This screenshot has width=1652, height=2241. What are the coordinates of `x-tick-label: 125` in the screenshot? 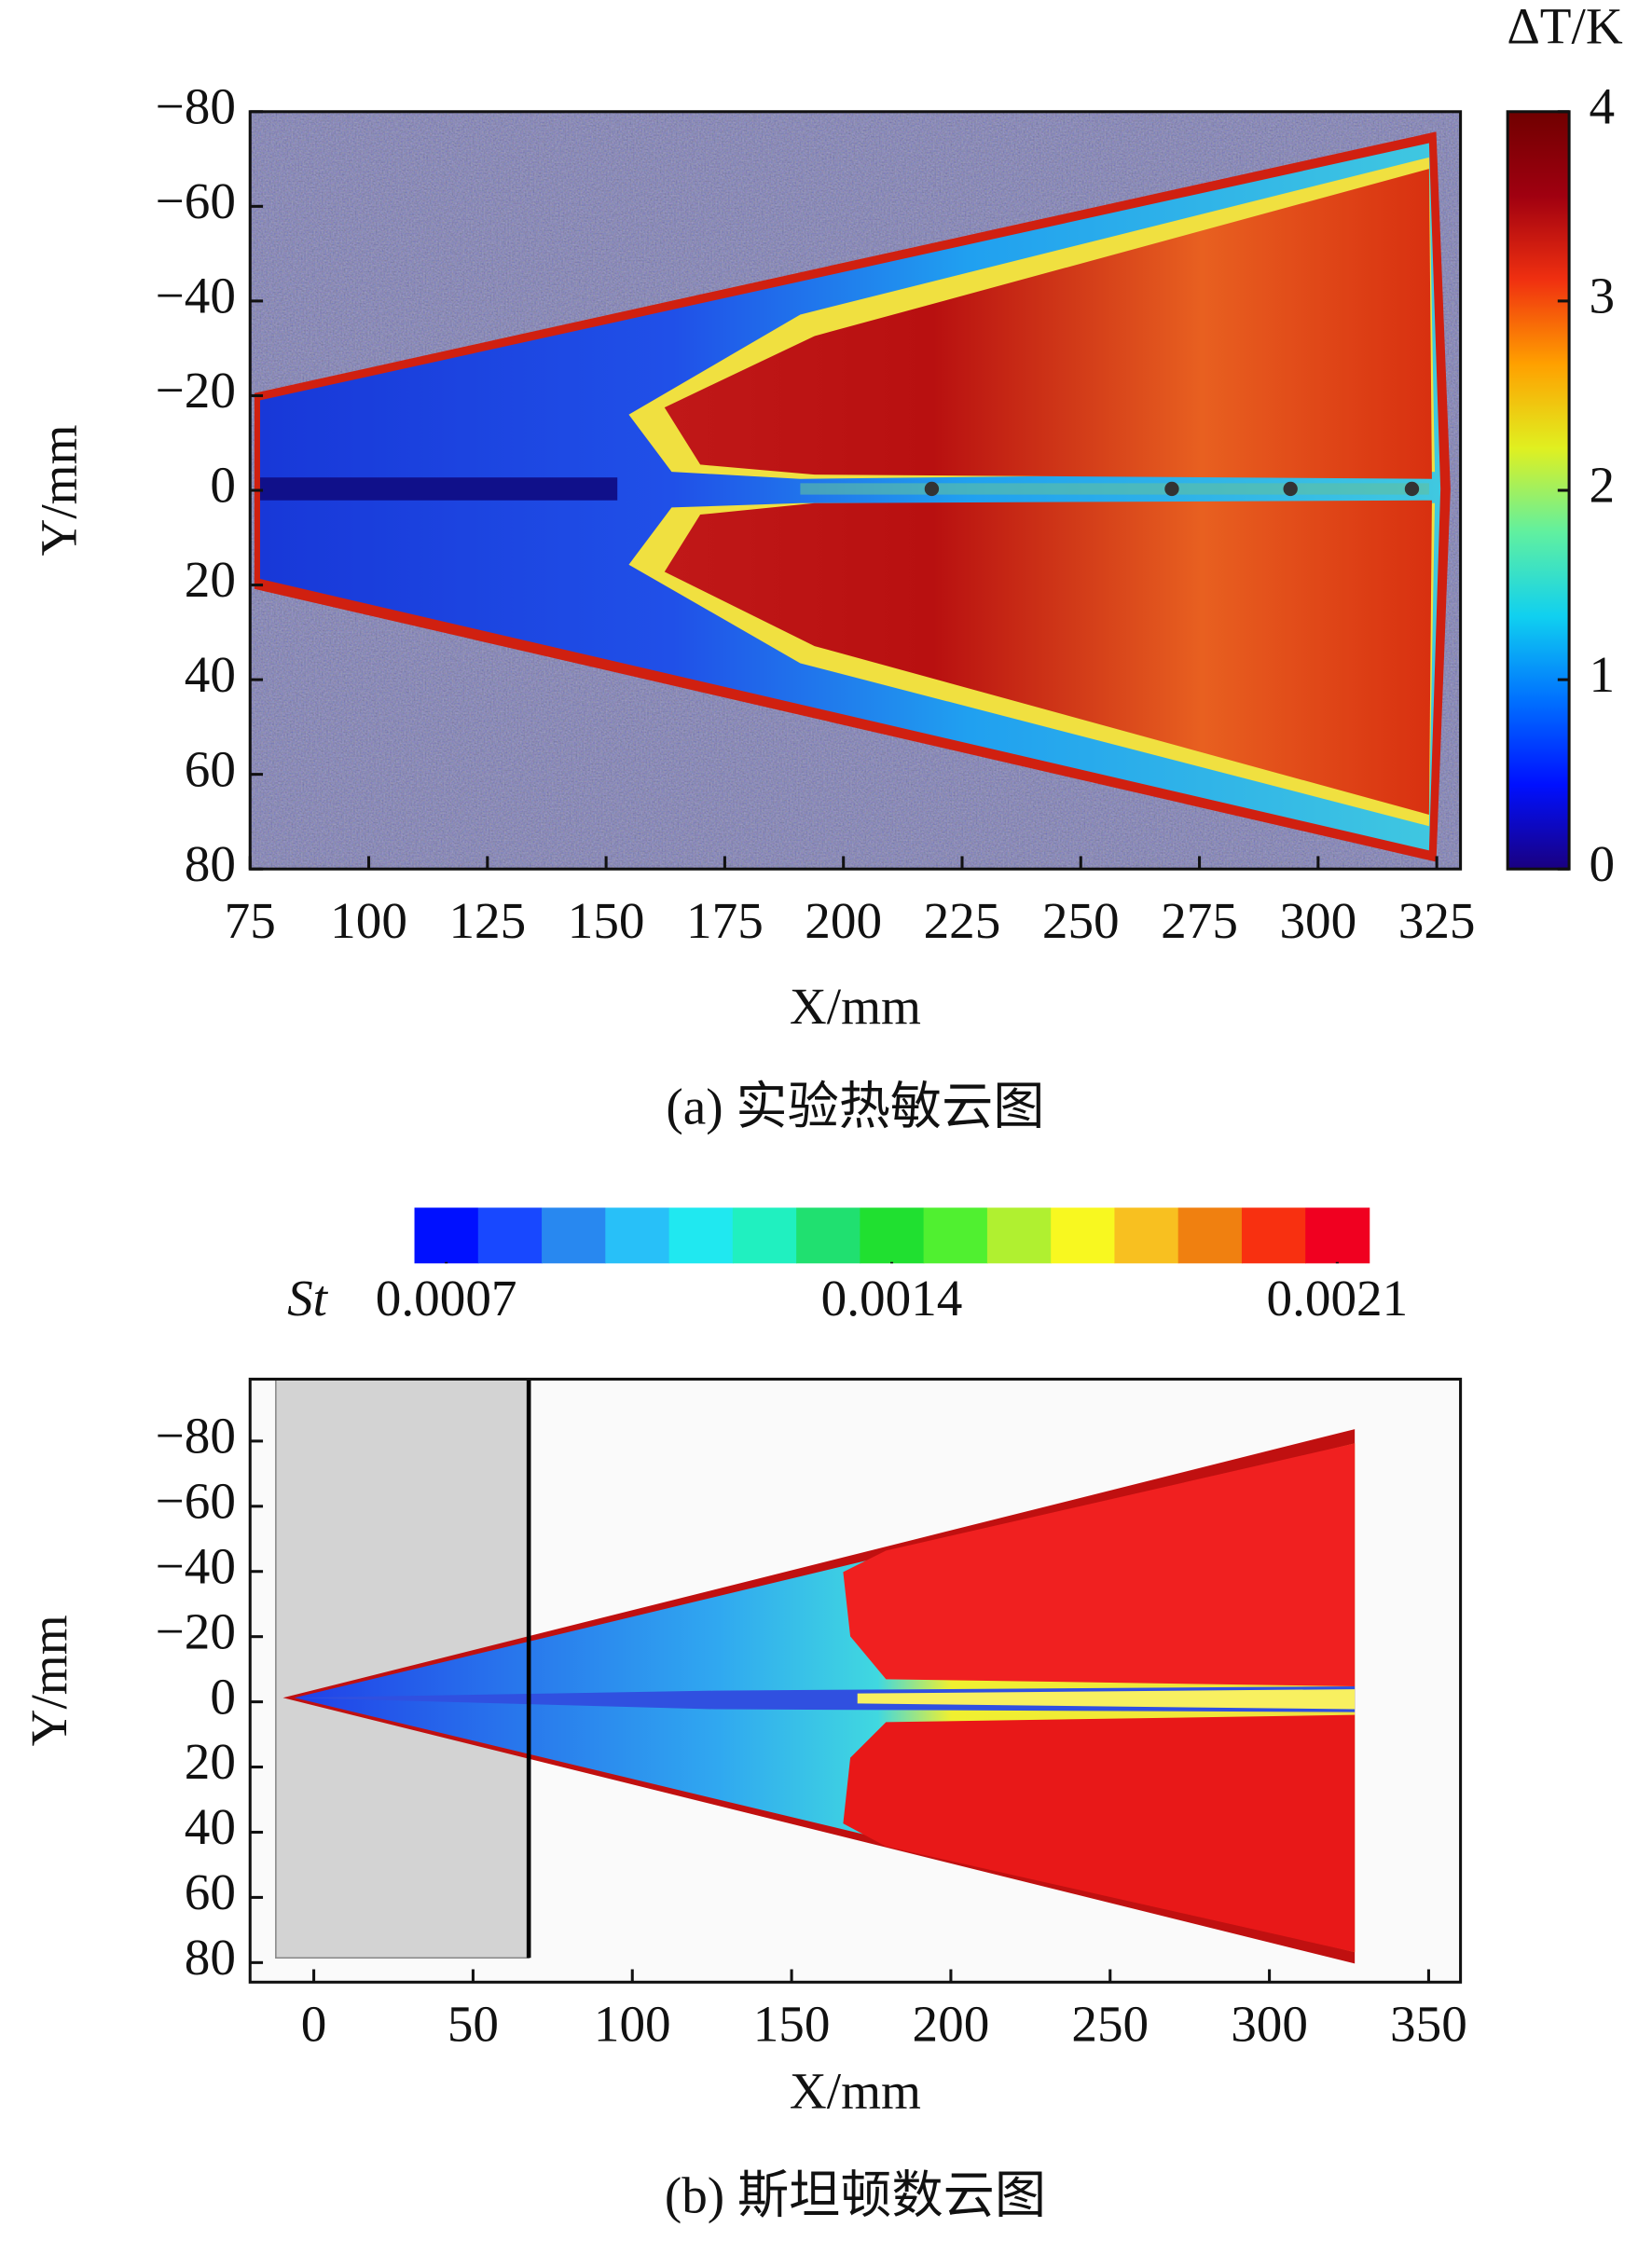 It's located at (487, 920).